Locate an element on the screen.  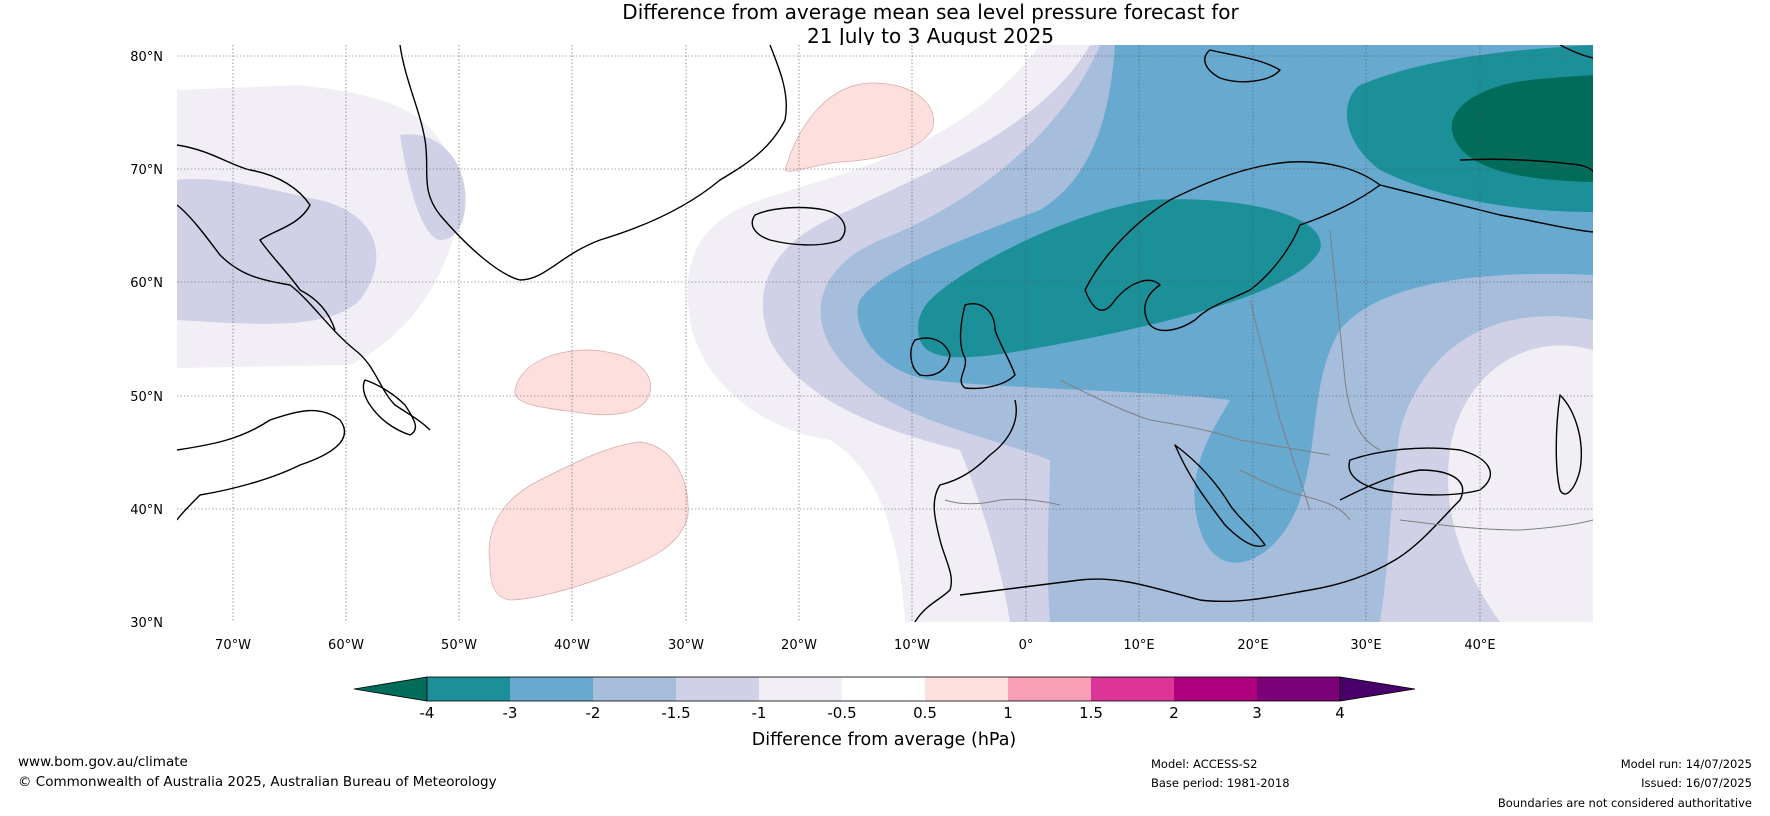
footer-website: www.bom.gov.au/climate is located at coordinates (103, 762).